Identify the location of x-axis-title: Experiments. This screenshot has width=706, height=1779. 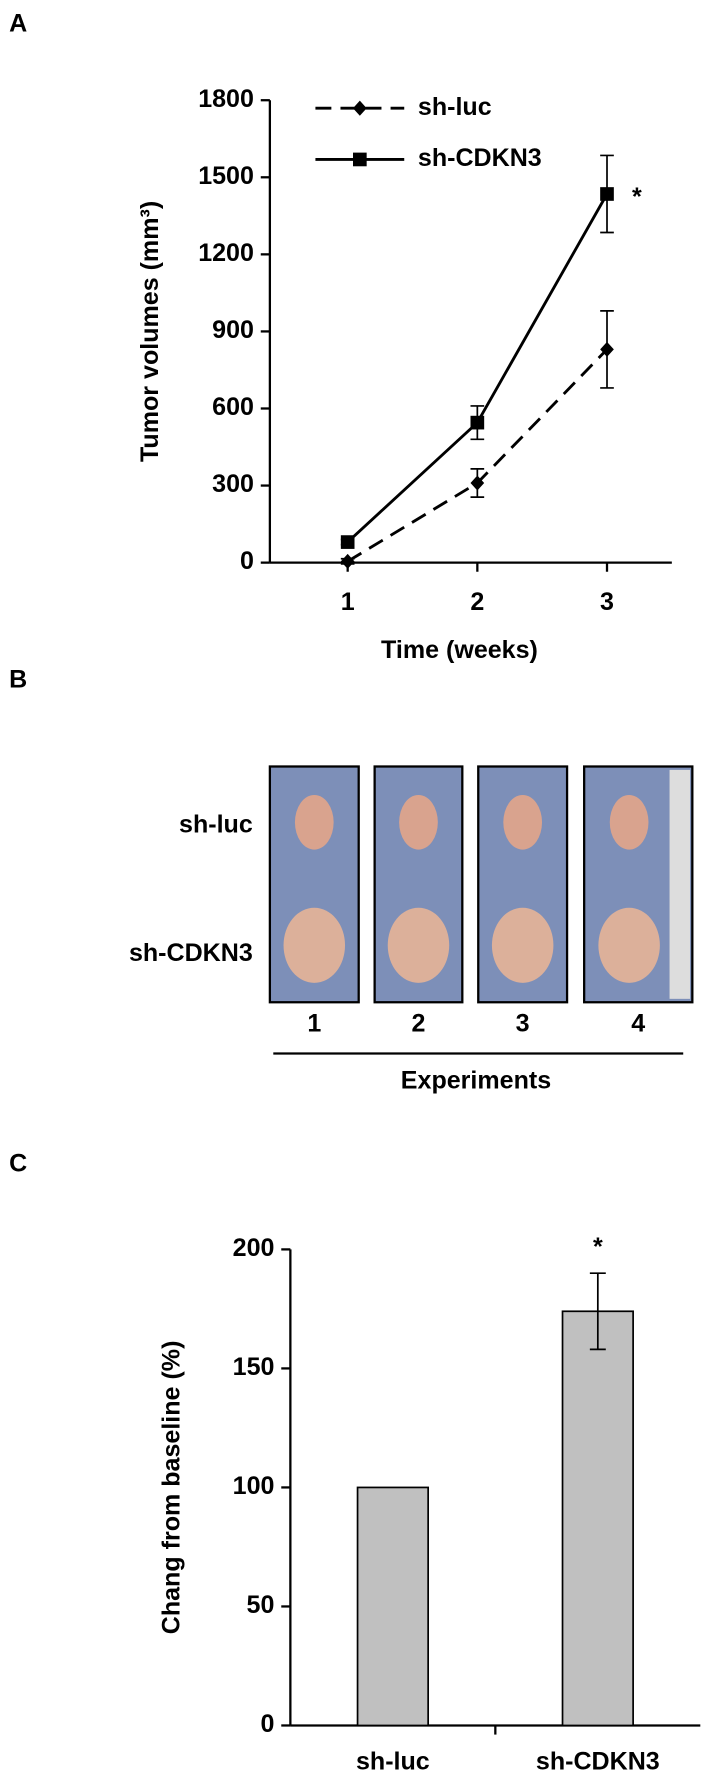
(476, 1081).